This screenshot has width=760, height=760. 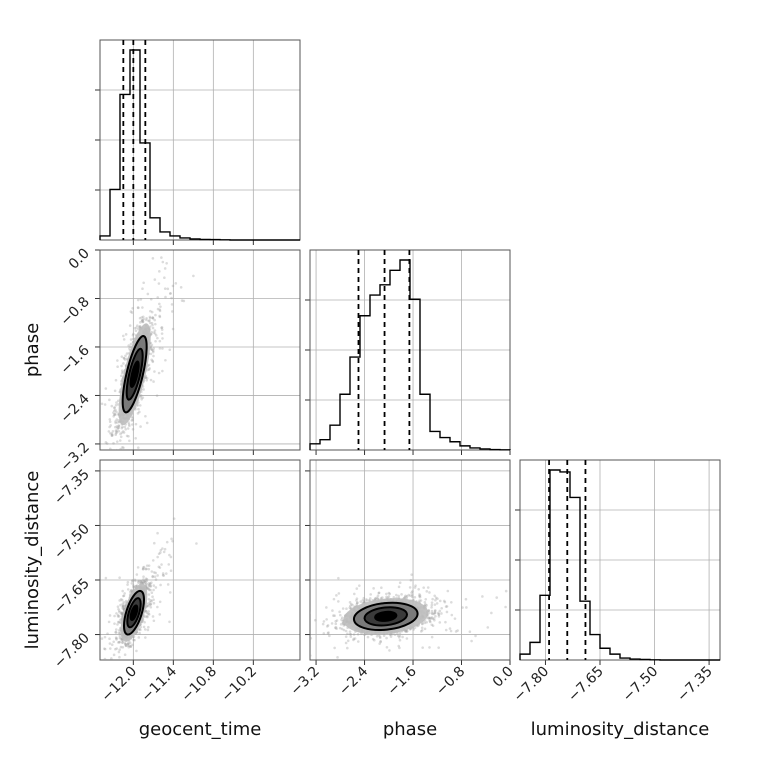 What do you see at coordinates (199, 145) in the screenshot?
I see `histogram-step-geocent-time` at bounding box center [199, 145].